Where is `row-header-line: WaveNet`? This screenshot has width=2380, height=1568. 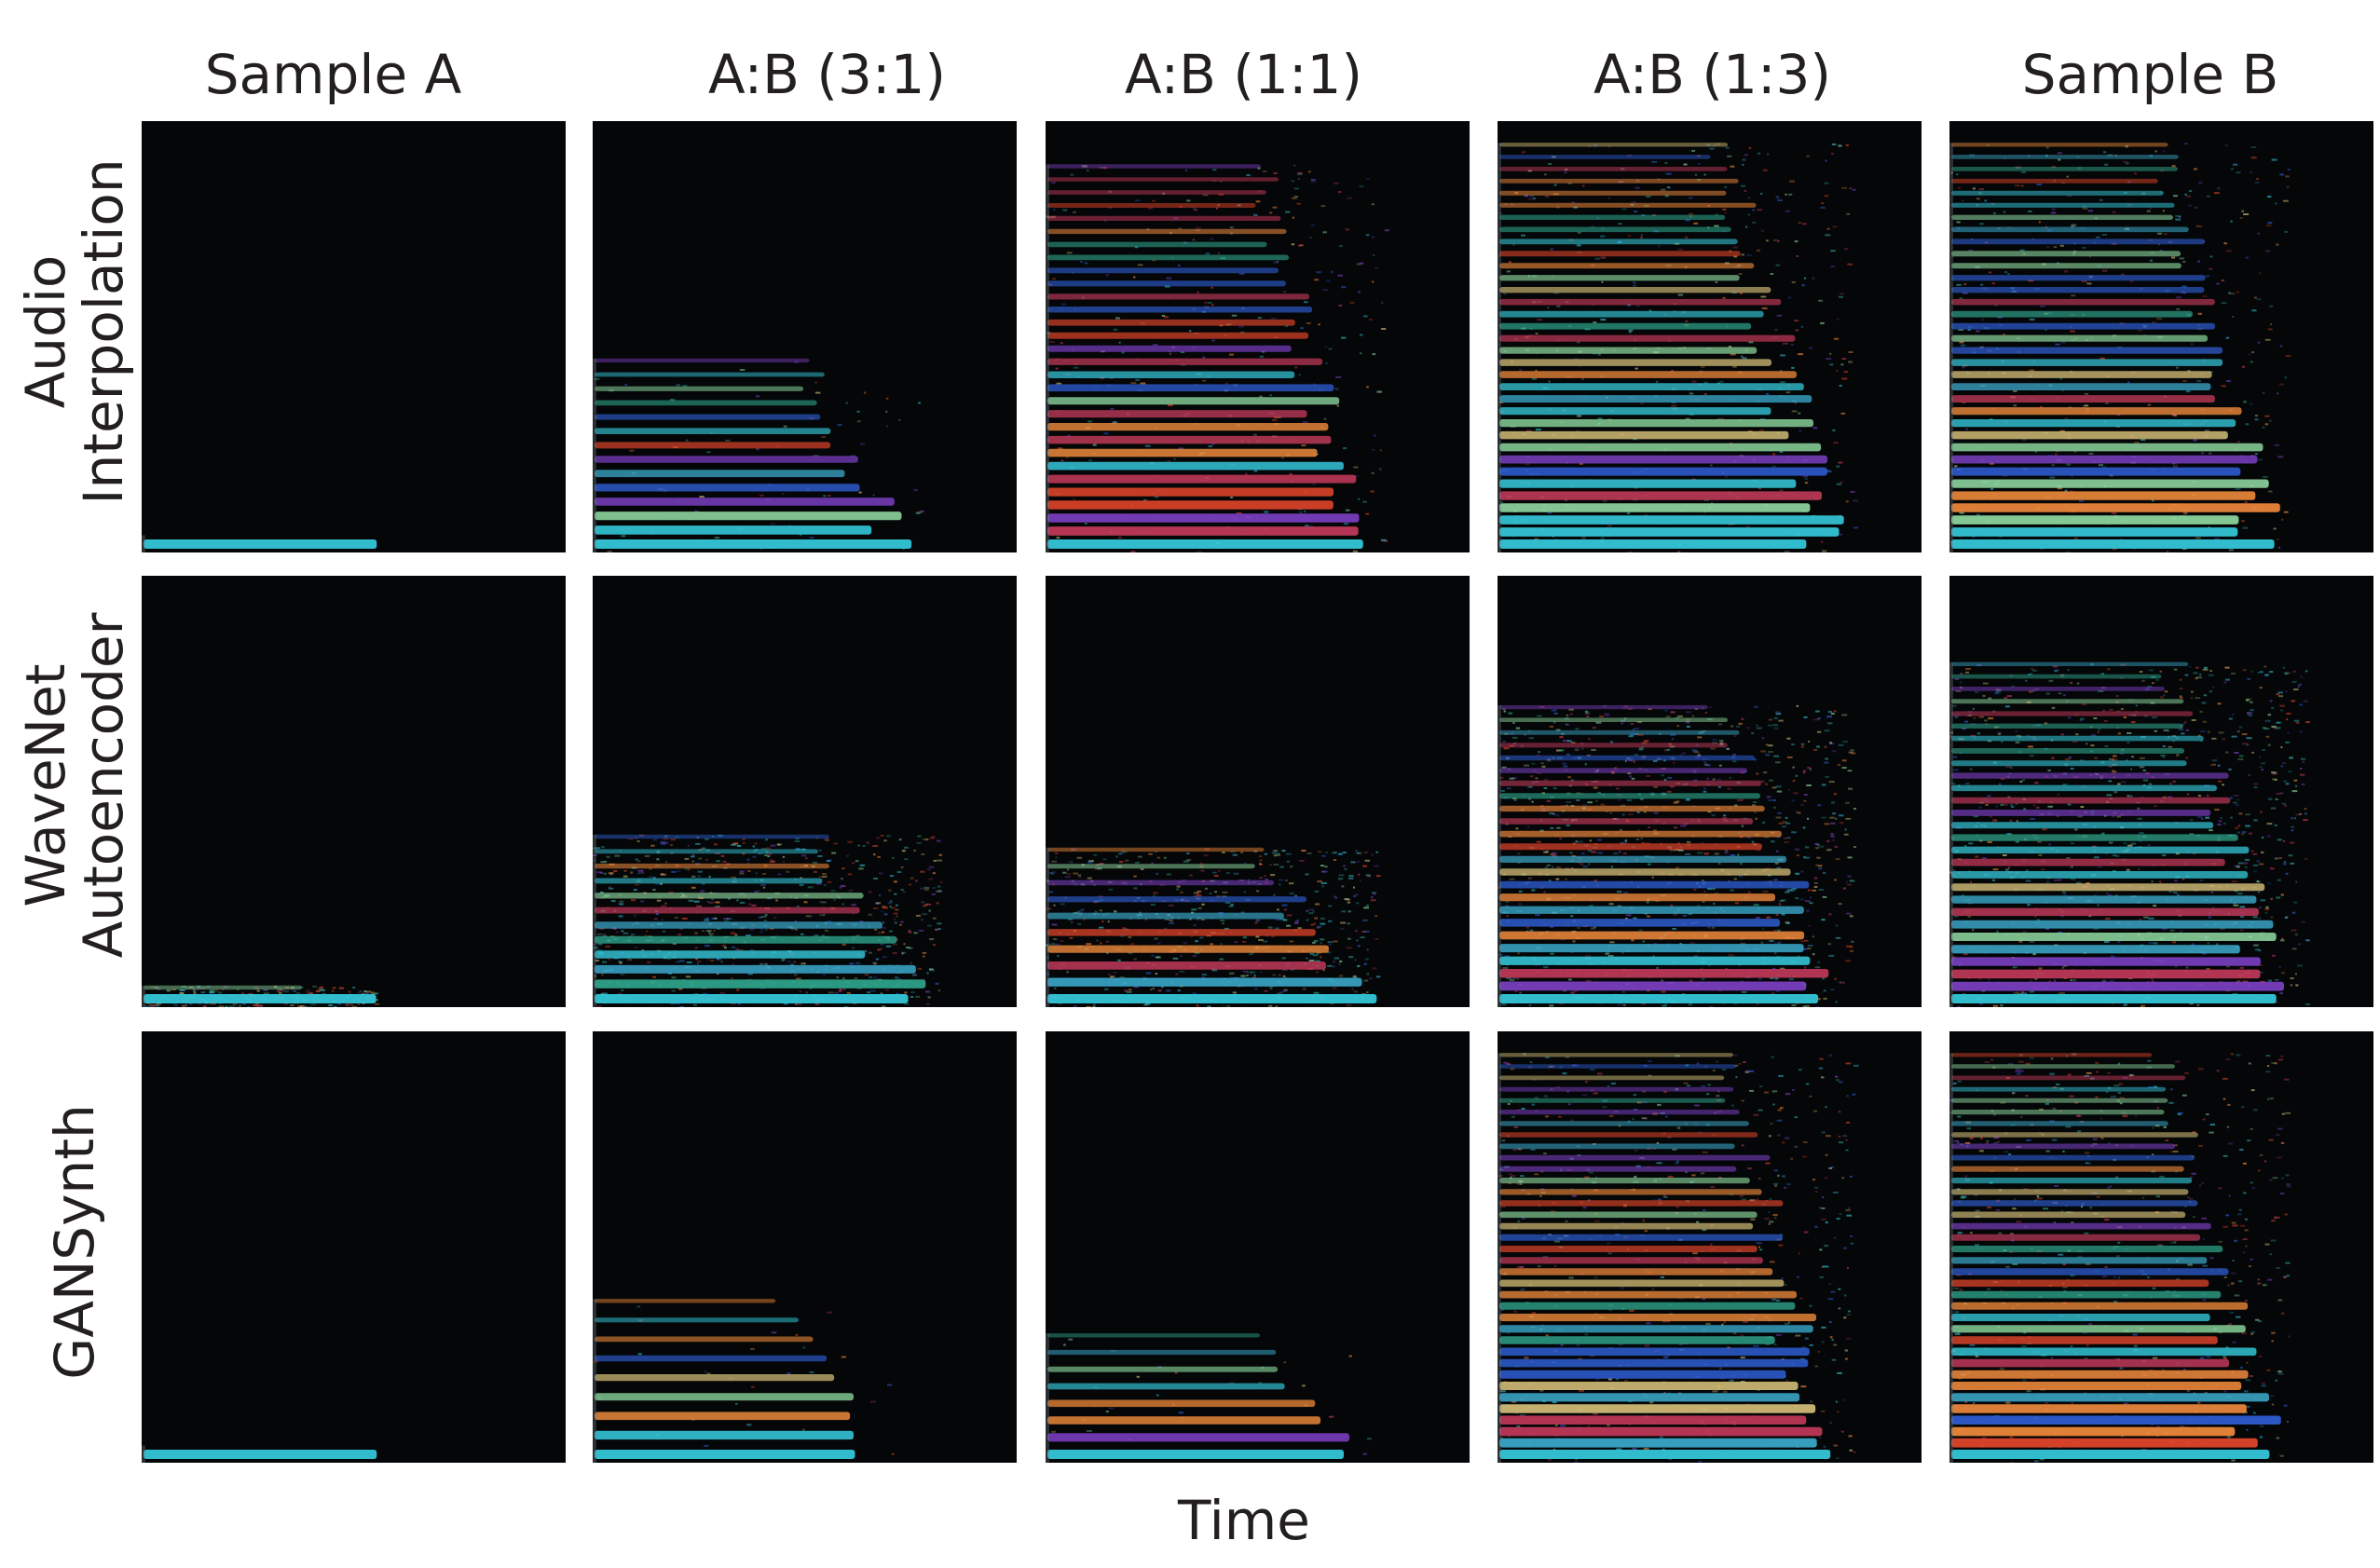 row-header-line: WaveNet is located at coordinates (45, 785).